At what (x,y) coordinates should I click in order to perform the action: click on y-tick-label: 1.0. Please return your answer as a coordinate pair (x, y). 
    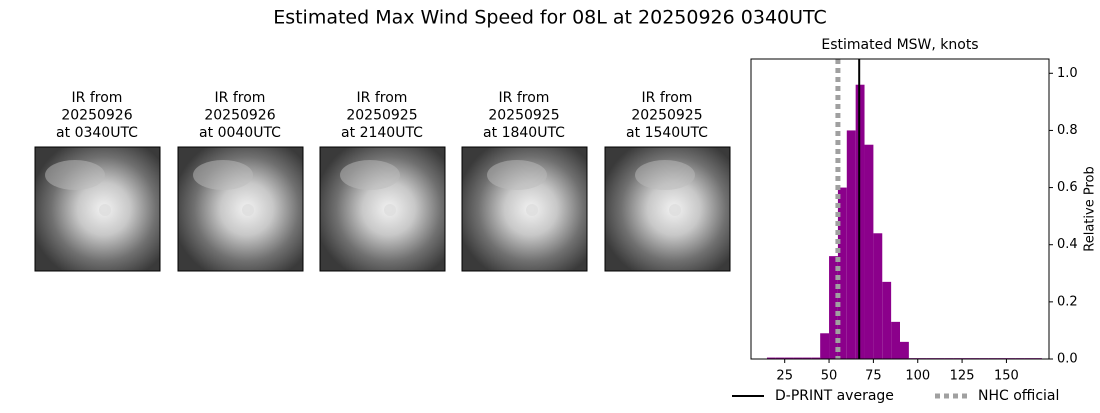
    Looking at the image, I should click on (1067, 73).